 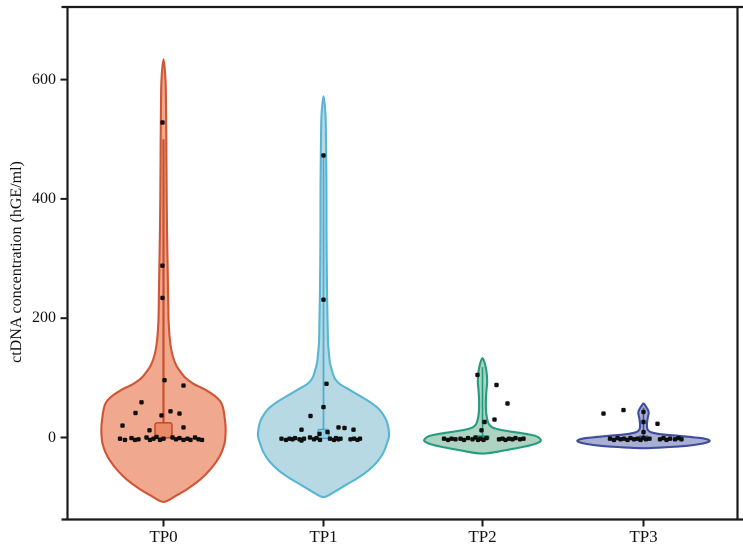 I want to click on scatter-tp3, so click(x=642, y=425).